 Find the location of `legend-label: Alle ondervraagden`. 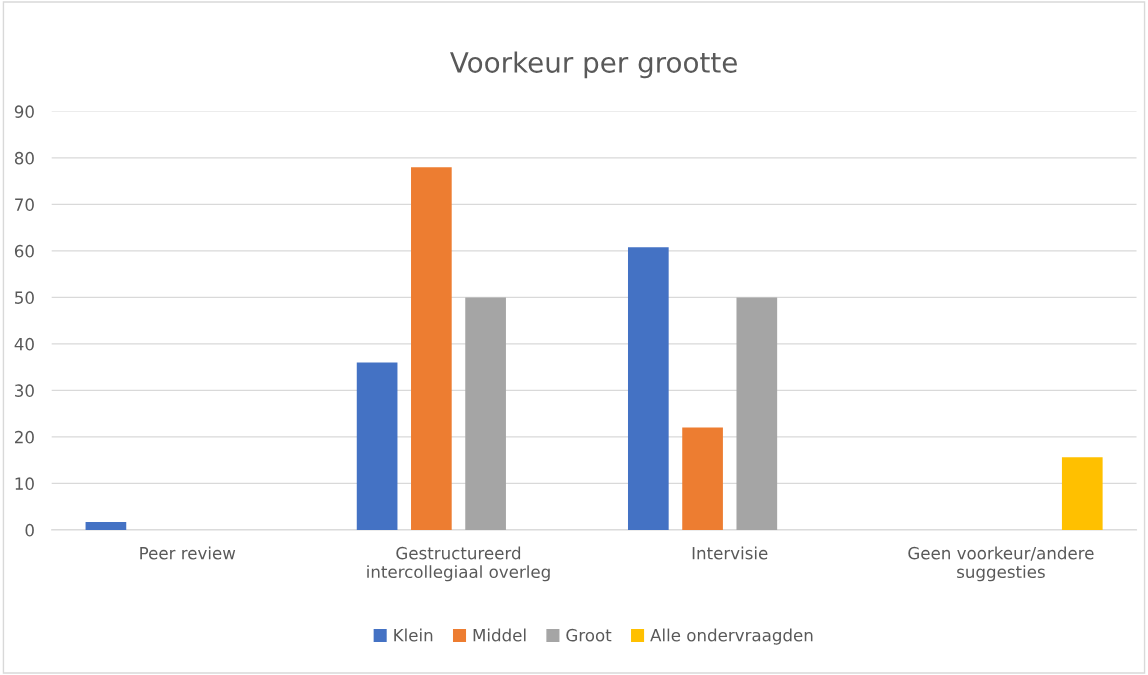

legend-label: Alle ondervraagden is located at coordinates (731, 636).